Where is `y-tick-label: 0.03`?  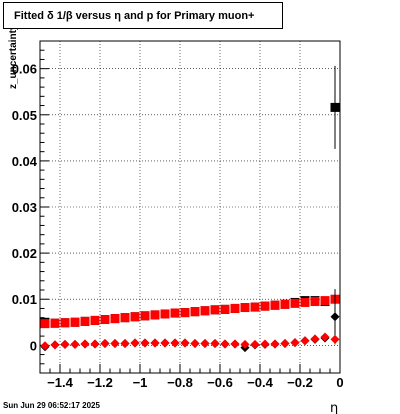 y-tick-label: 0.03 is located at coordinates (24, 207).